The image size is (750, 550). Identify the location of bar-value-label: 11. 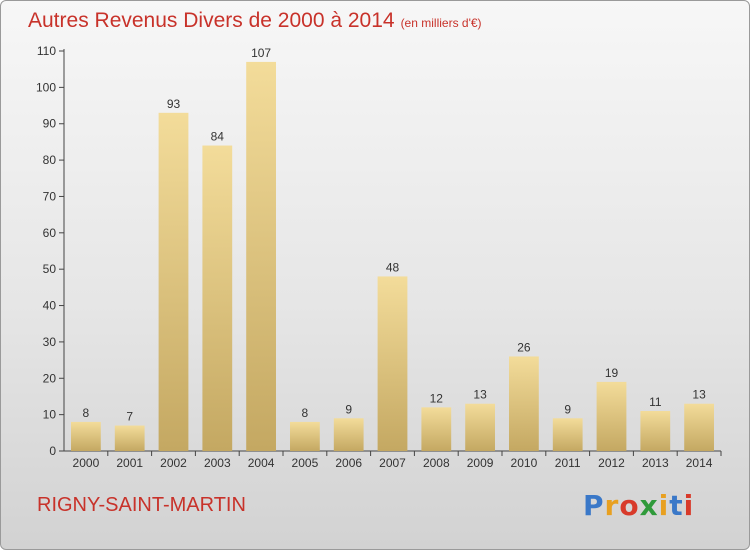
(655, 402).